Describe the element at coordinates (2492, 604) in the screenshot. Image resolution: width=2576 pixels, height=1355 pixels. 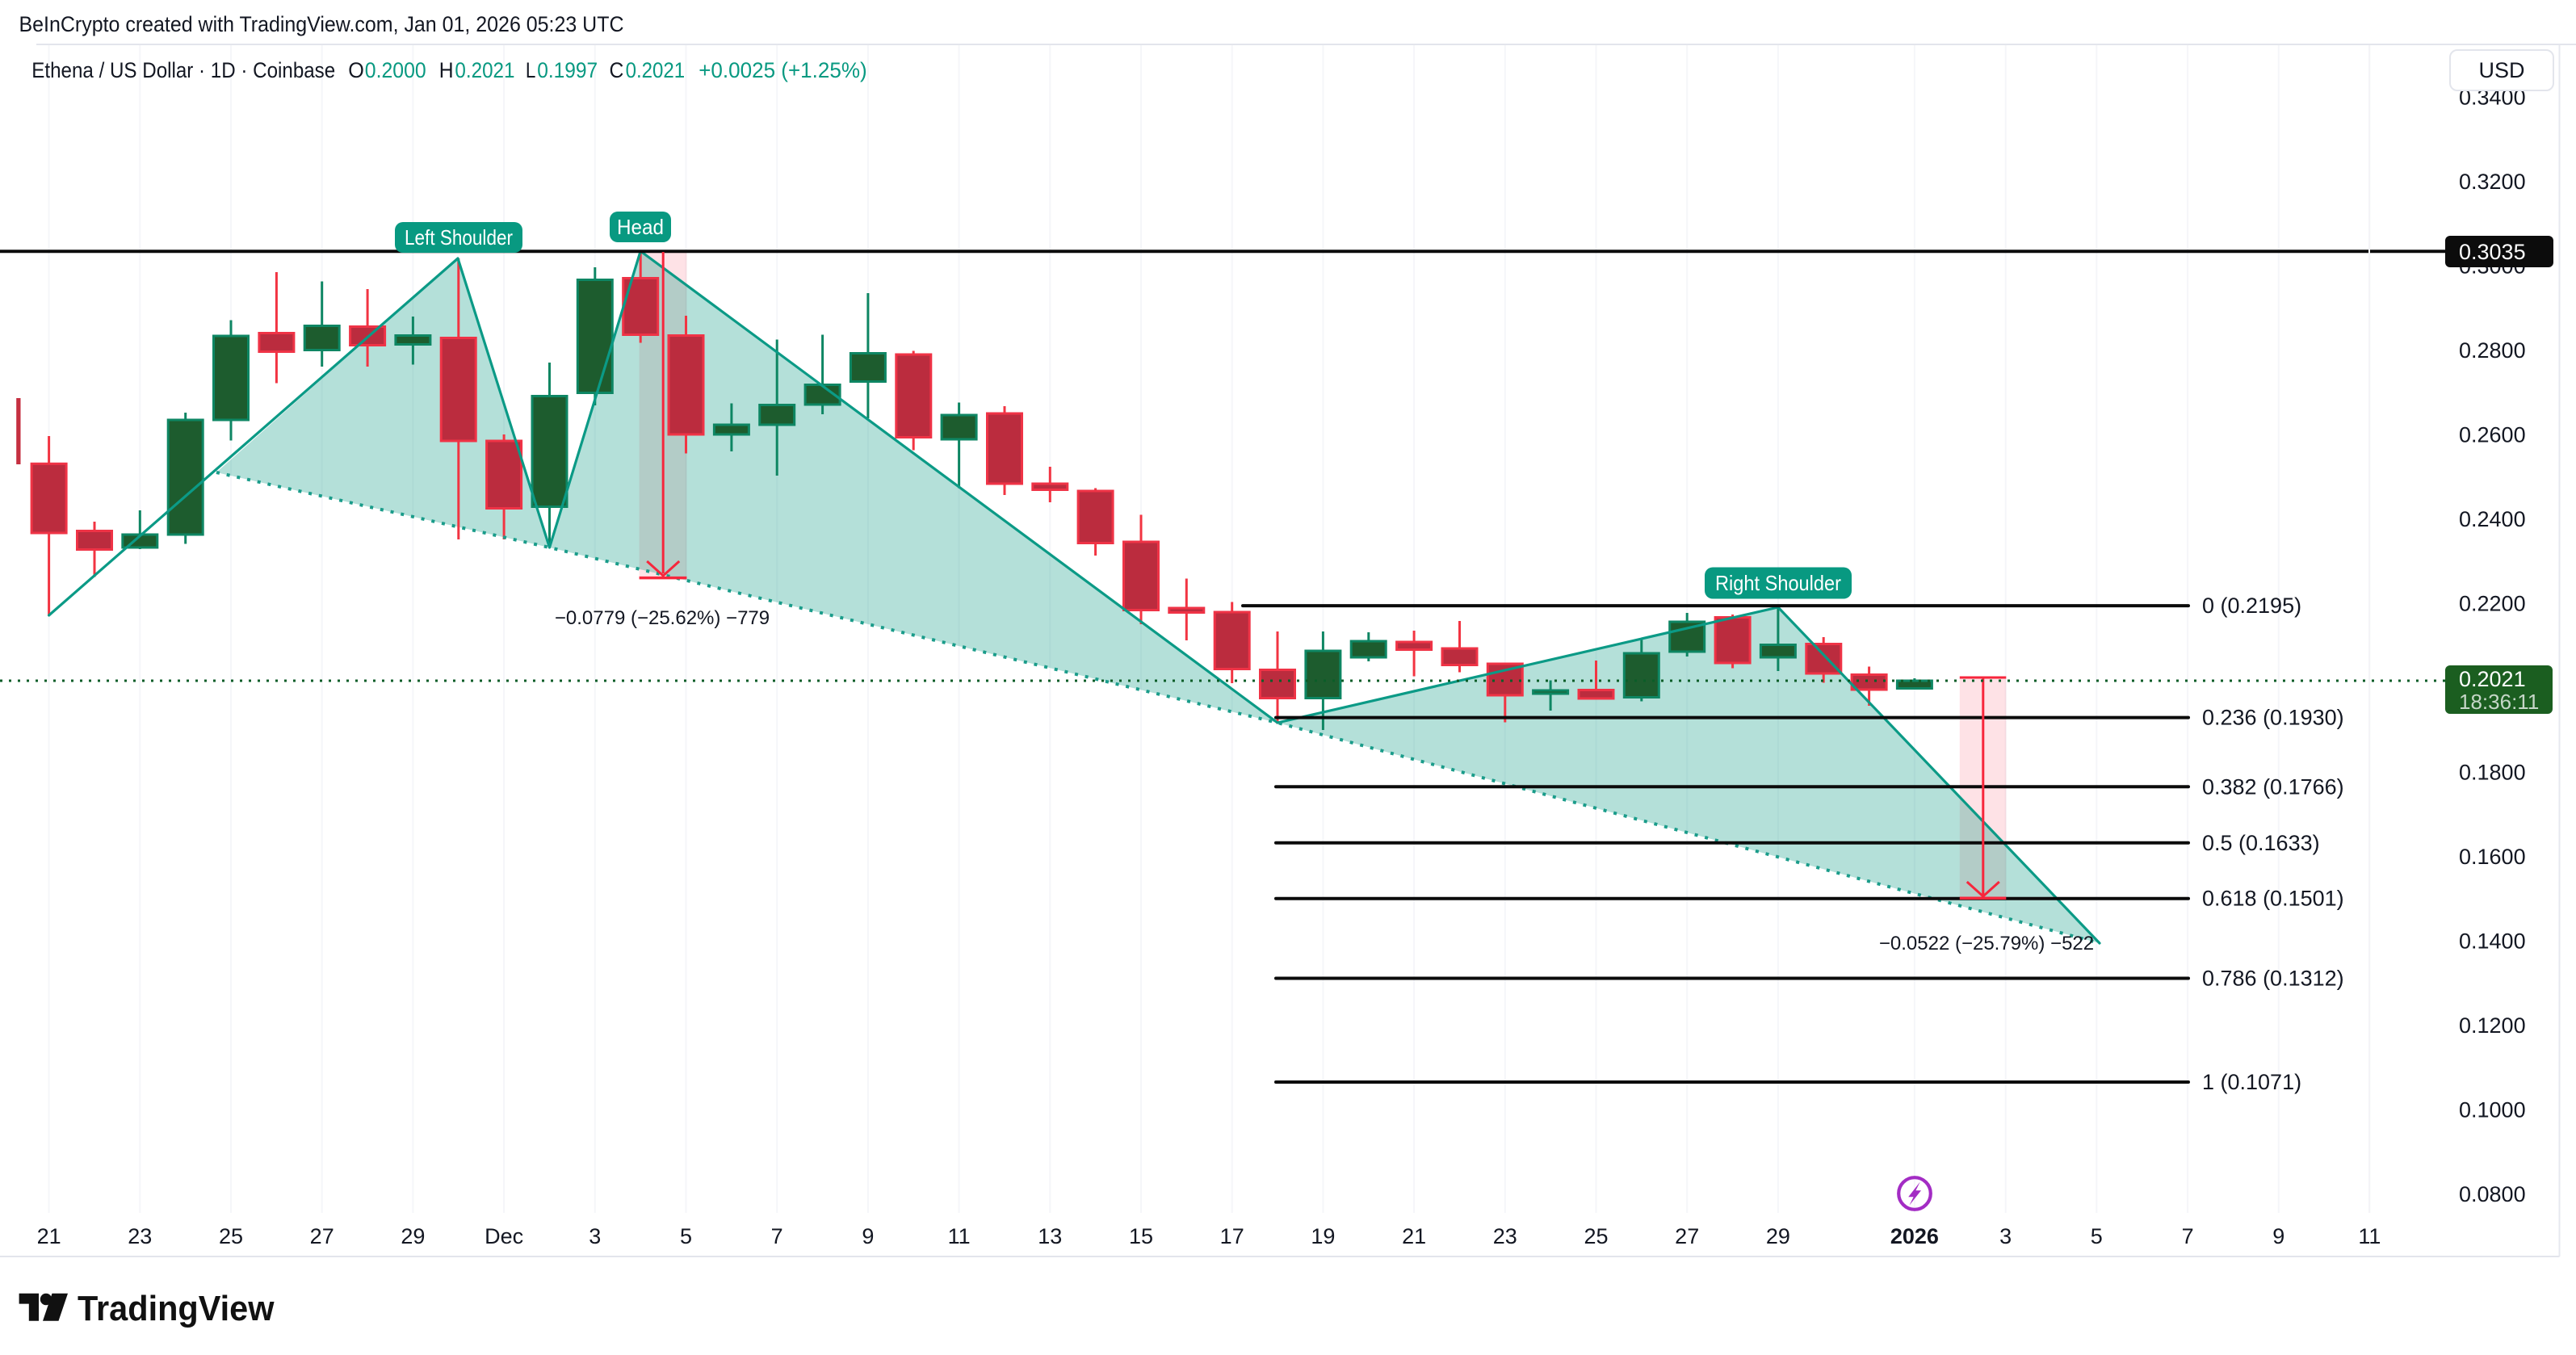
I see `svg-text: 0.2200` at that location.